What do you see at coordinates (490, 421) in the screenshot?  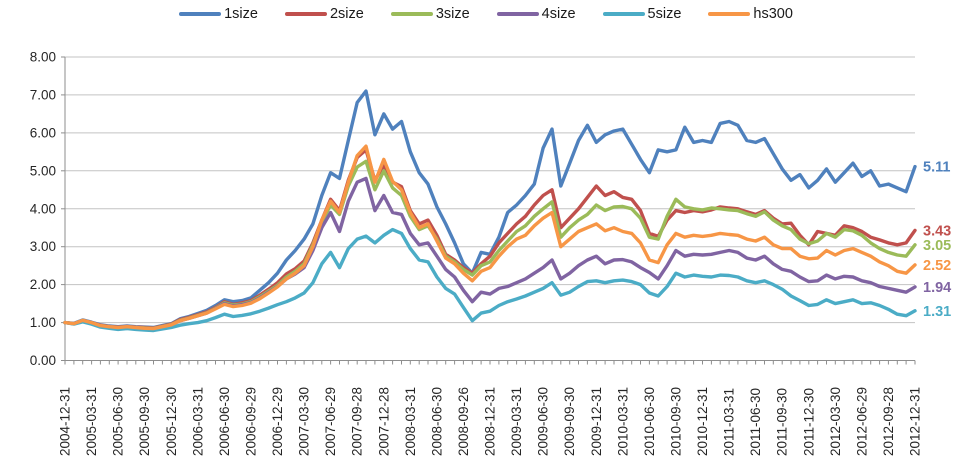 I see `x-tick-label: 2008-12-31` at bounding box center [490, 421].